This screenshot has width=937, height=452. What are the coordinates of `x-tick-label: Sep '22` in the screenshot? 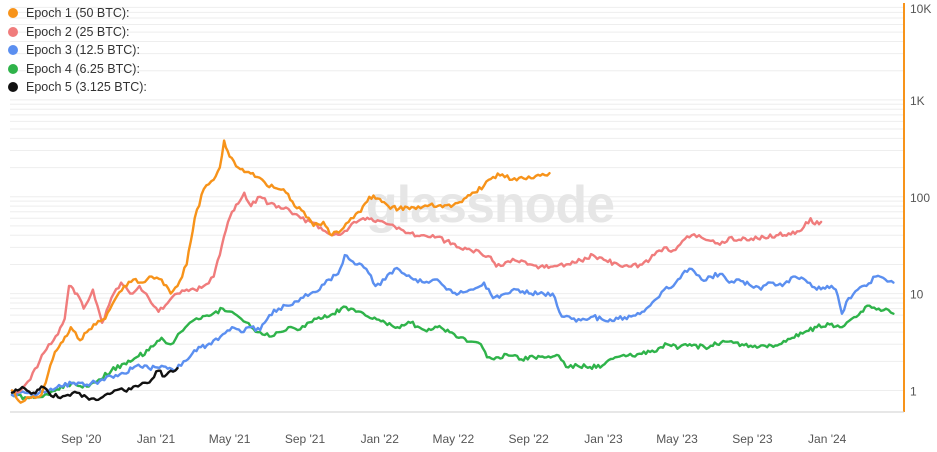 It's located at (529, 439).